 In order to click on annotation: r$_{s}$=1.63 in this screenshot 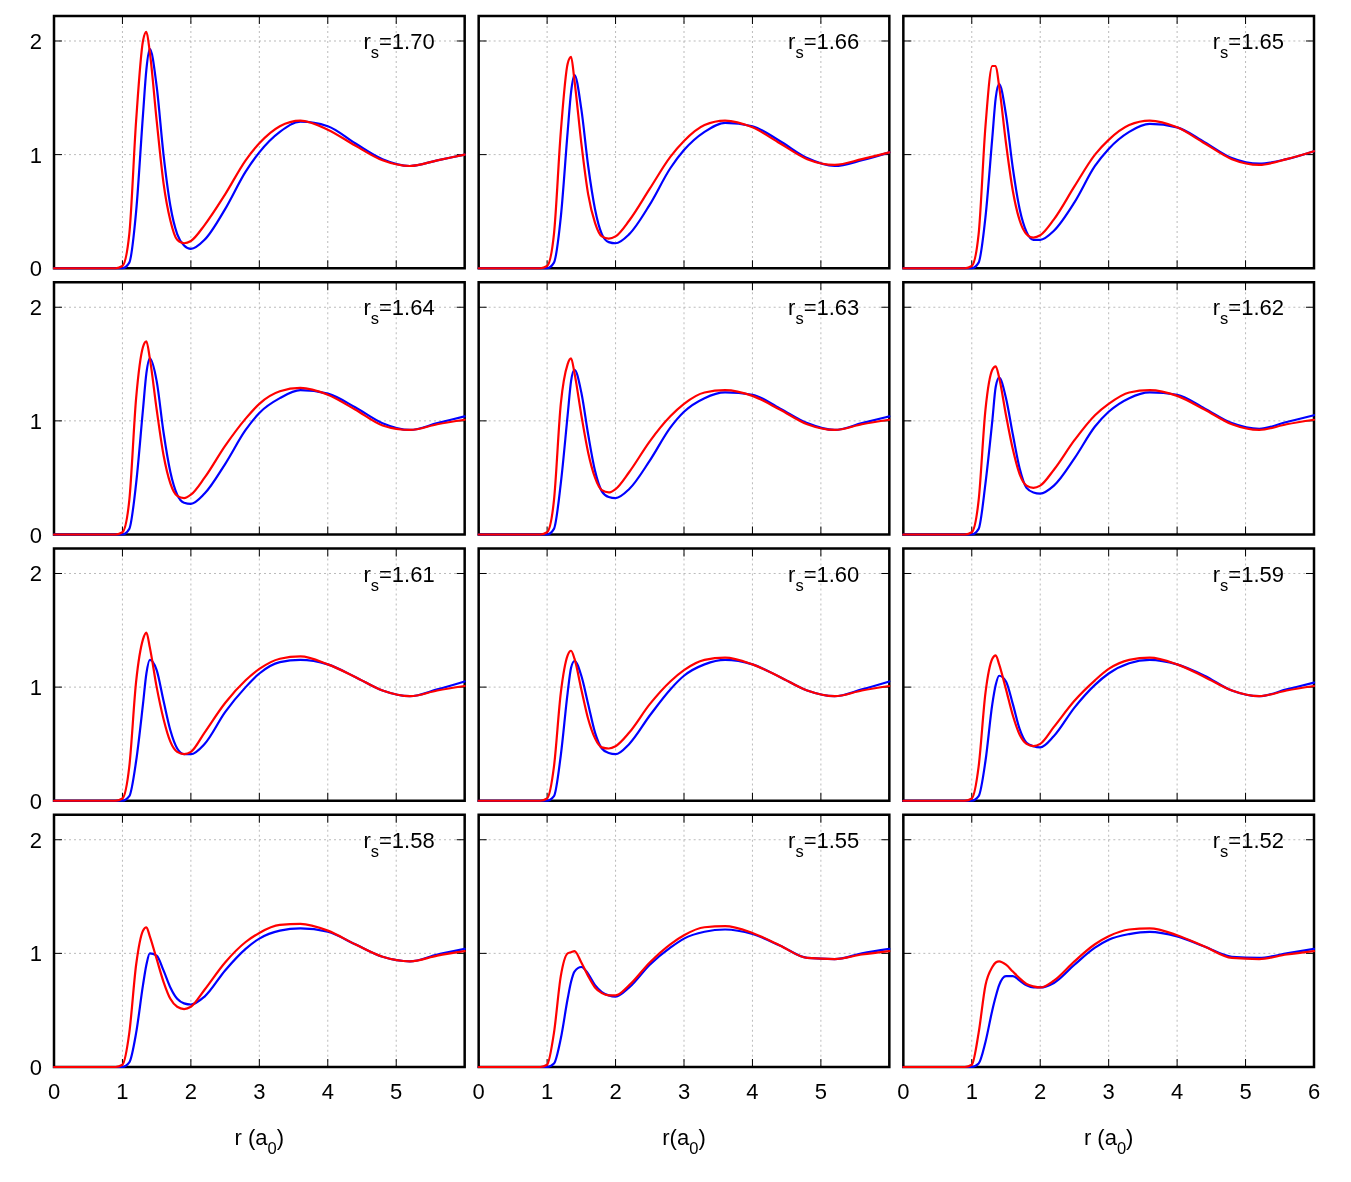, I will do `click(824, 311)`.